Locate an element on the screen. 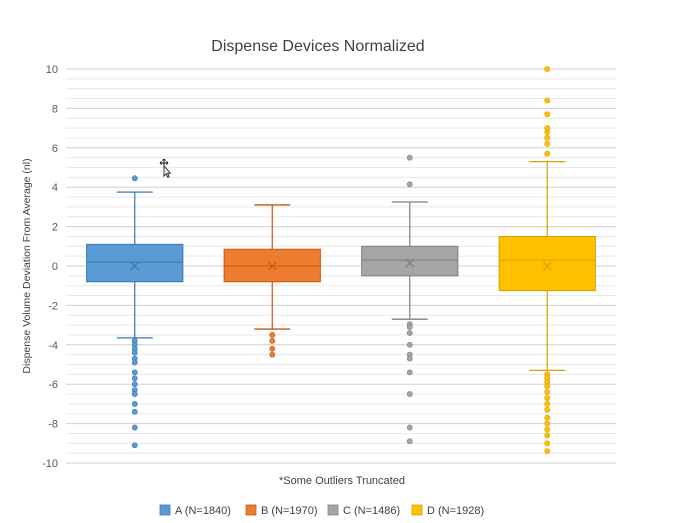 The height and width of the screenshot is (523, 699). y-tick-label: -6 is located at coordinates (53, 385).